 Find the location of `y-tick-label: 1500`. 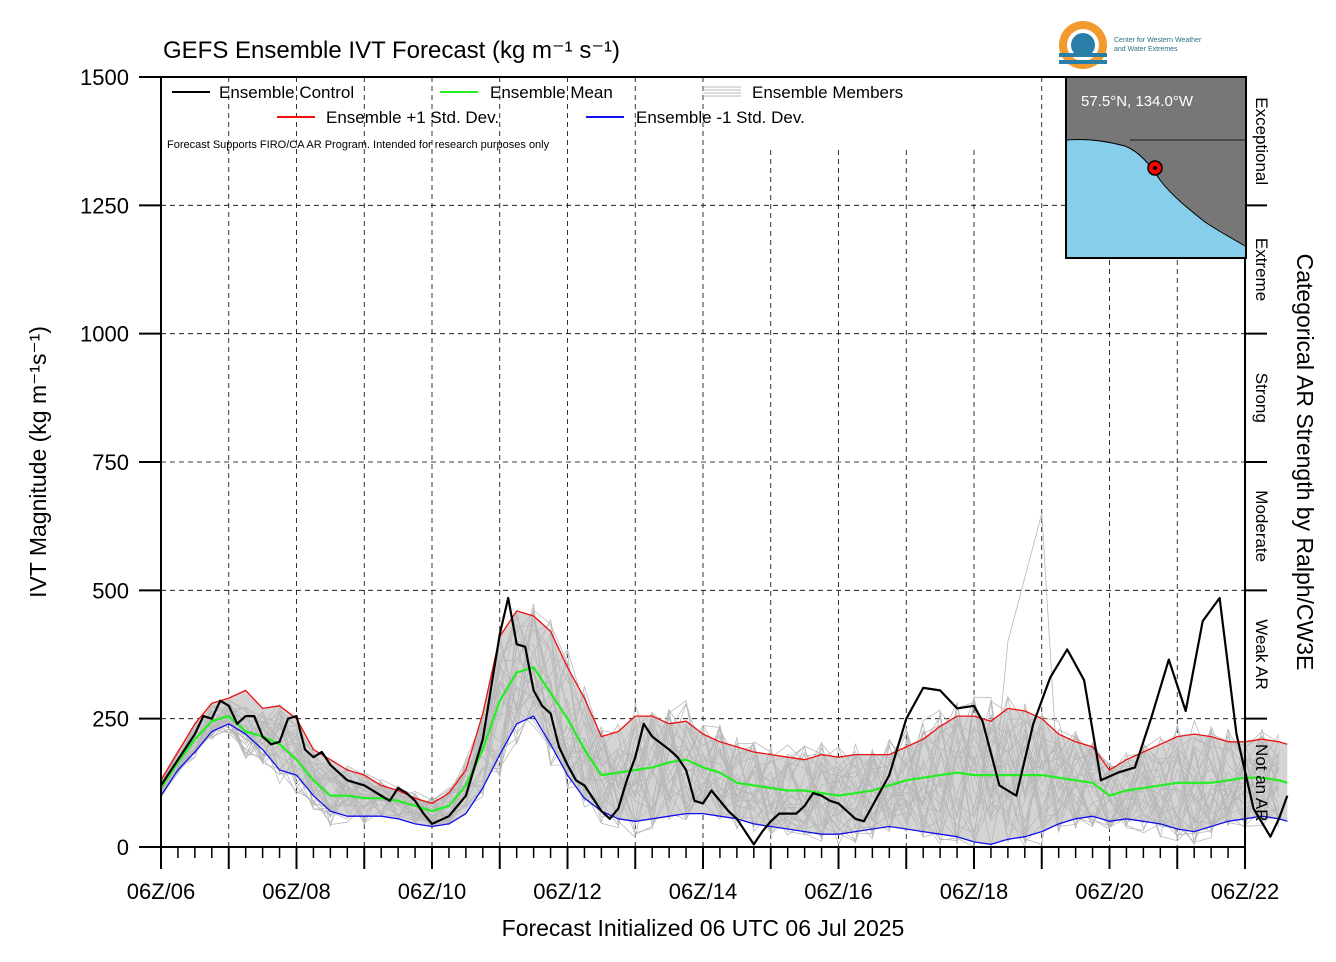

y-tick-label: 1500 is located at coordinates (104, 77).